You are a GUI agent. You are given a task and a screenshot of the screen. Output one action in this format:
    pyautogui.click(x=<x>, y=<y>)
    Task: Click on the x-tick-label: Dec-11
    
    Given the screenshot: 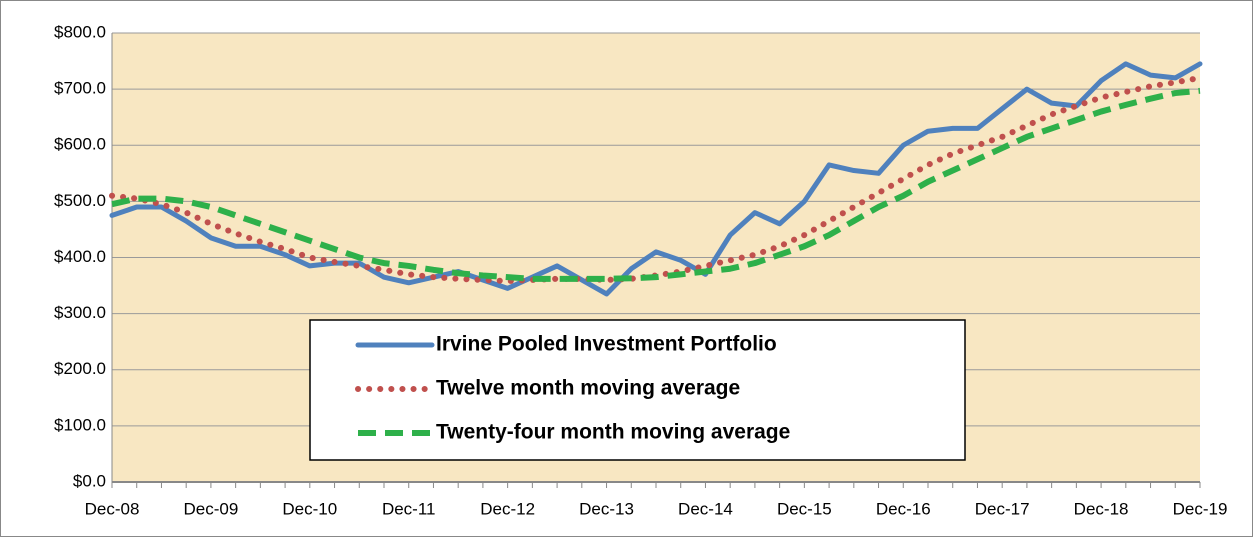 What is the action you would take?
    pyautogui.click(x=409, y=508)
    